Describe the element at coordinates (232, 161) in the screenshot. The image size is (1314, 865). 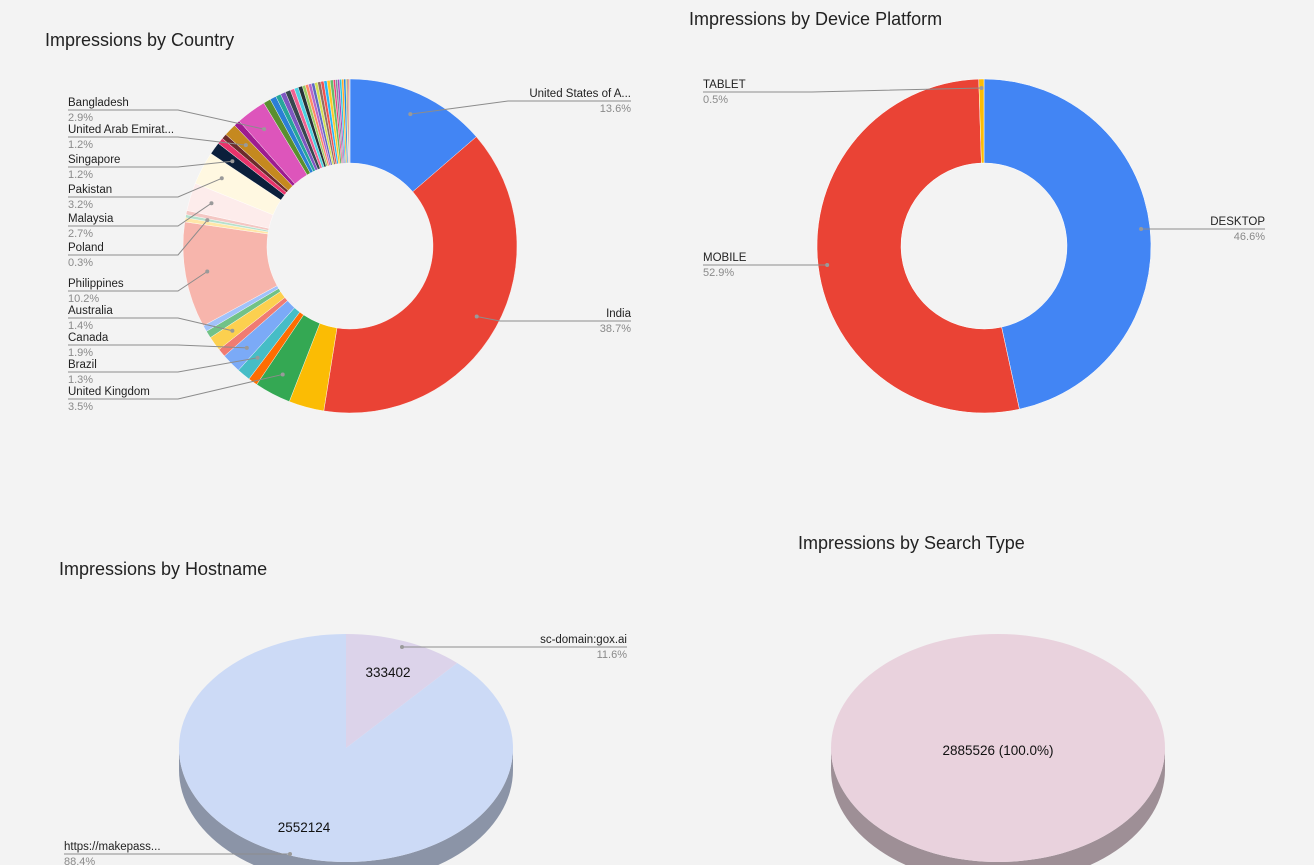
I see `country-leader-dot-singapore` at that location.